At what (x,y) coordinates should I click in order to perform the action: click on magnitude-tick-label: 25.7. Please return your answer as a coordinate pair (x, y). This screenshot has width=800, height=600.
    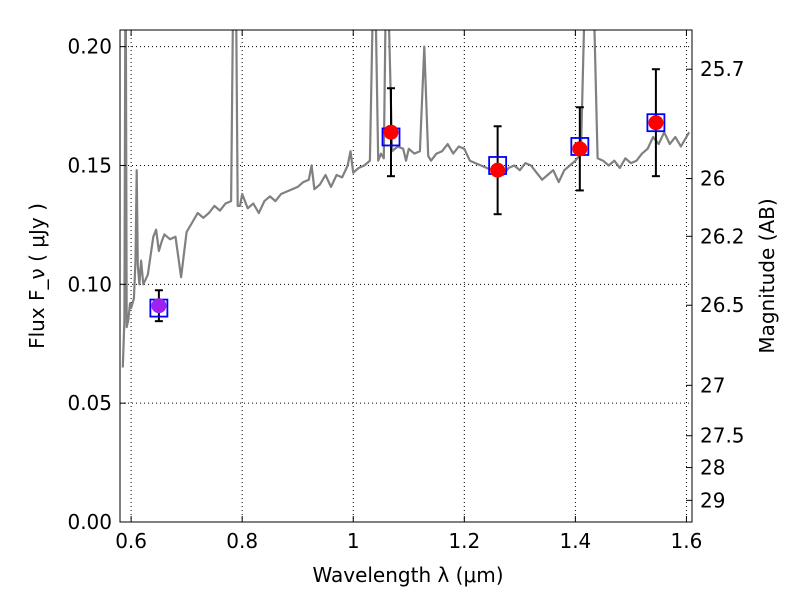
    Looking at the image, I should click on (722, 69).